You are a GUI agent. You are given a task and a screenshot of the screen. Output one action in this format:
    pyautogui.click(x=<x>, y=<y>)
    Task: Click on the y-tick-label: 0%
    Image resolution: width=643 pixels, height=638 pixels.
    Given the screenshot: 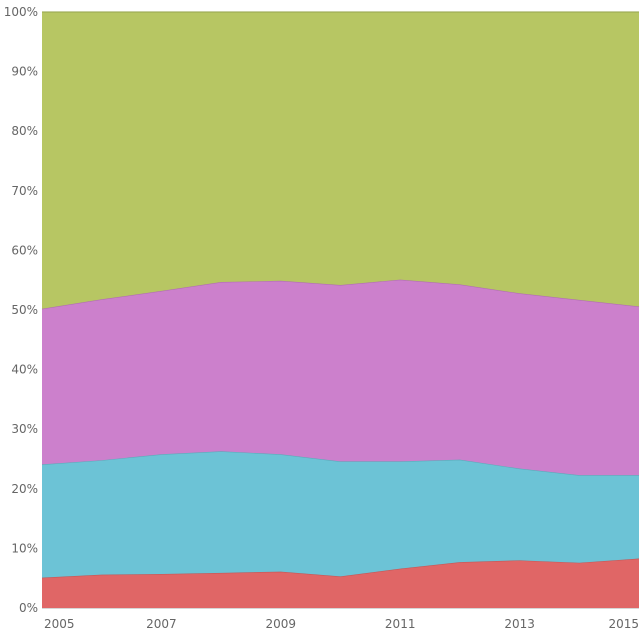 What is the action you would take?
    pyautogui.click(x=28, y=608)
    